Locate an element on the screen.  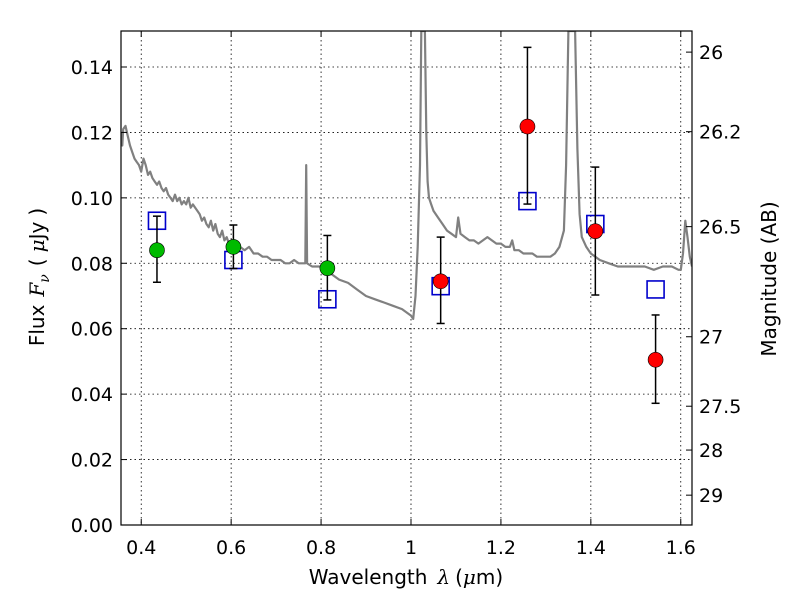
x-tick-label: 1.6 is located at coordinates (681, 548).